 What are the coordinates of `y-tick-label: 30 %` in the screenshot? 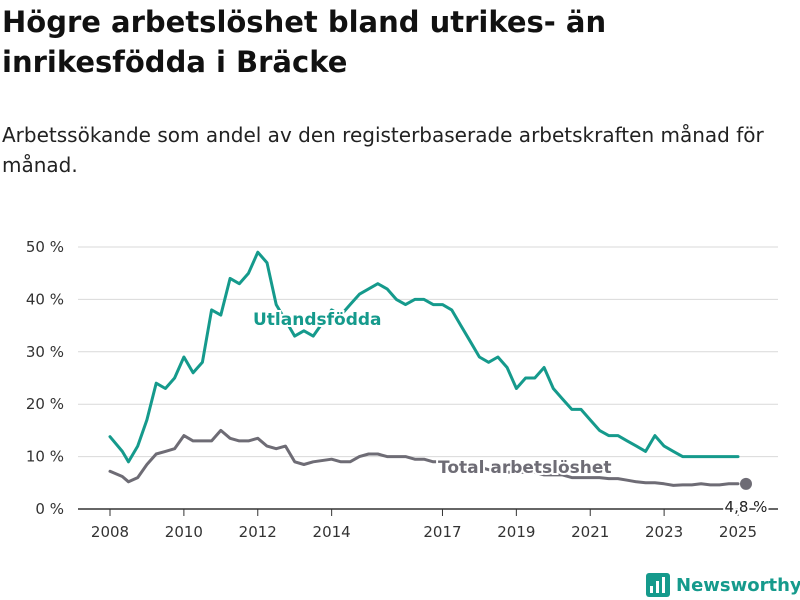 It's located at (45, 352).